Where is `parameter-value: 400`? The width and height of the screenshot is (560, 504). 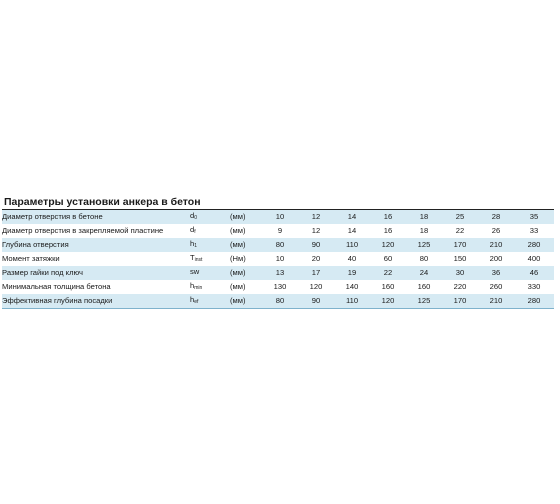 parameter-value: 400 is located at coordinates (534, 259).